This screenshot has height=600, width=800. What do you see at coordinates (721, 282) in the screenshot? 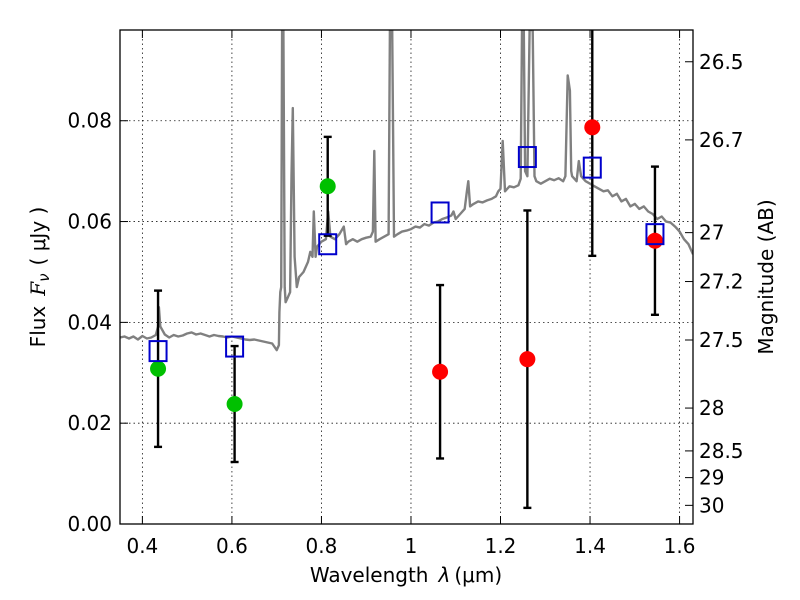
I see `y2-tick-label: 27.2` at bounding box center [721, 282].